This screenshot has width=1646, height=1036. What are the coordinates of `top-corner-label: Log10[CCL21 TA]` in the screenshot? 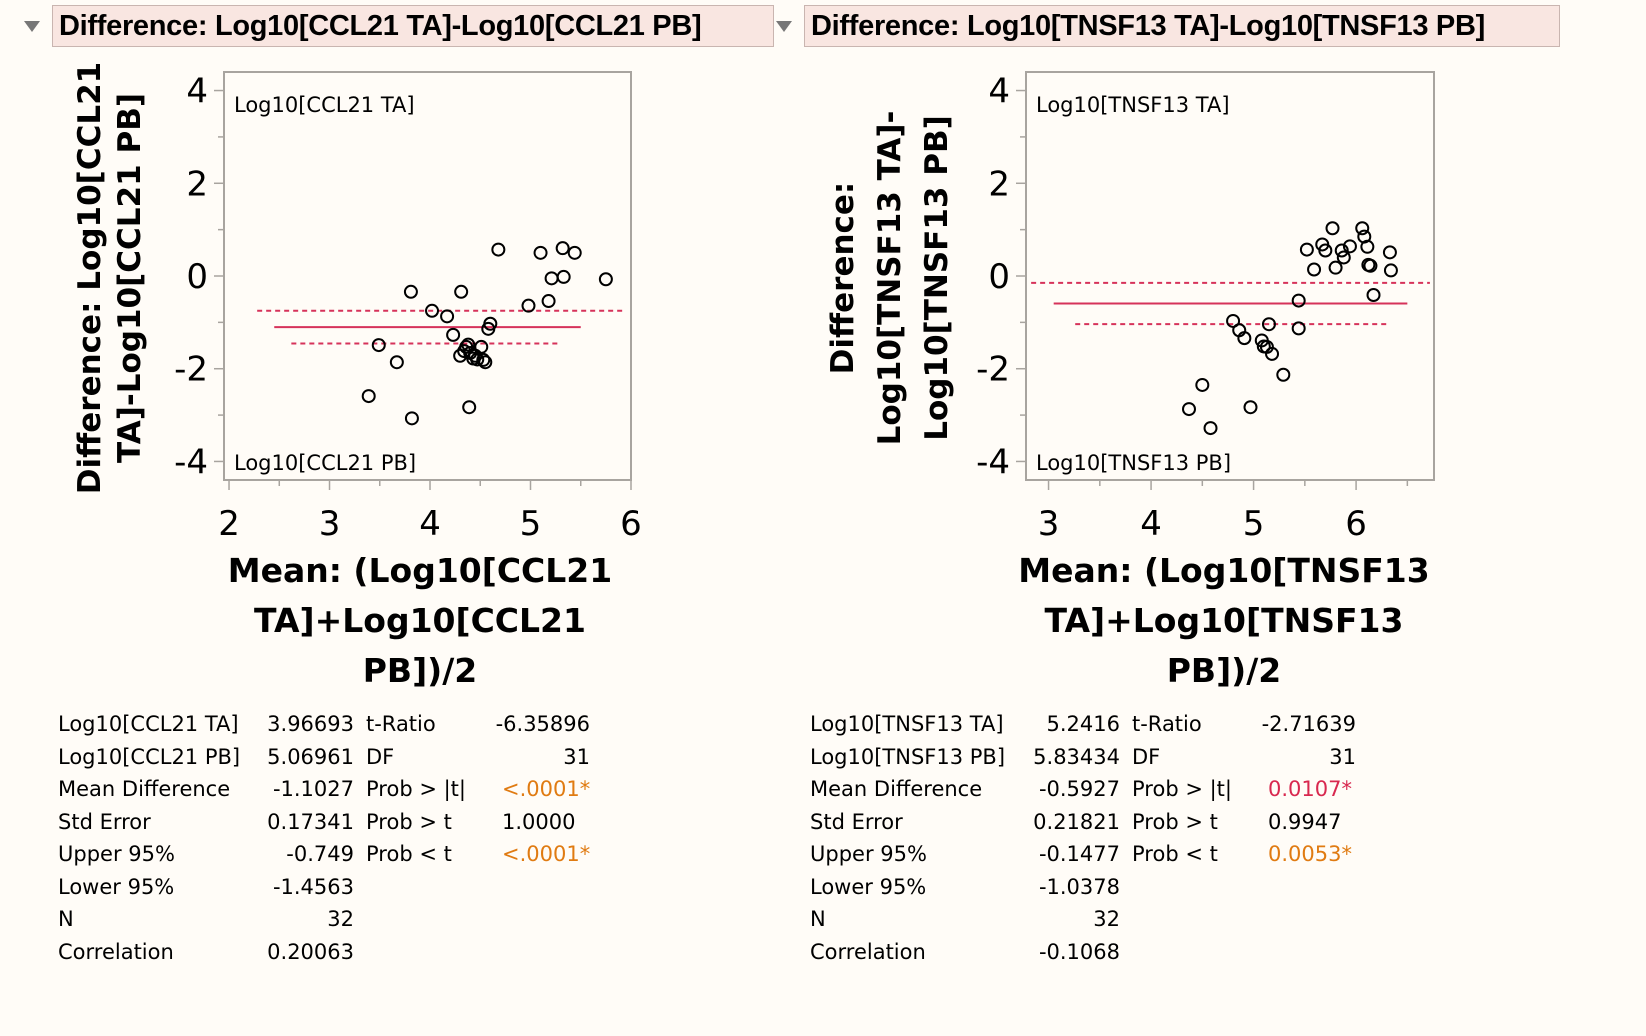 It's located at (324, 105).